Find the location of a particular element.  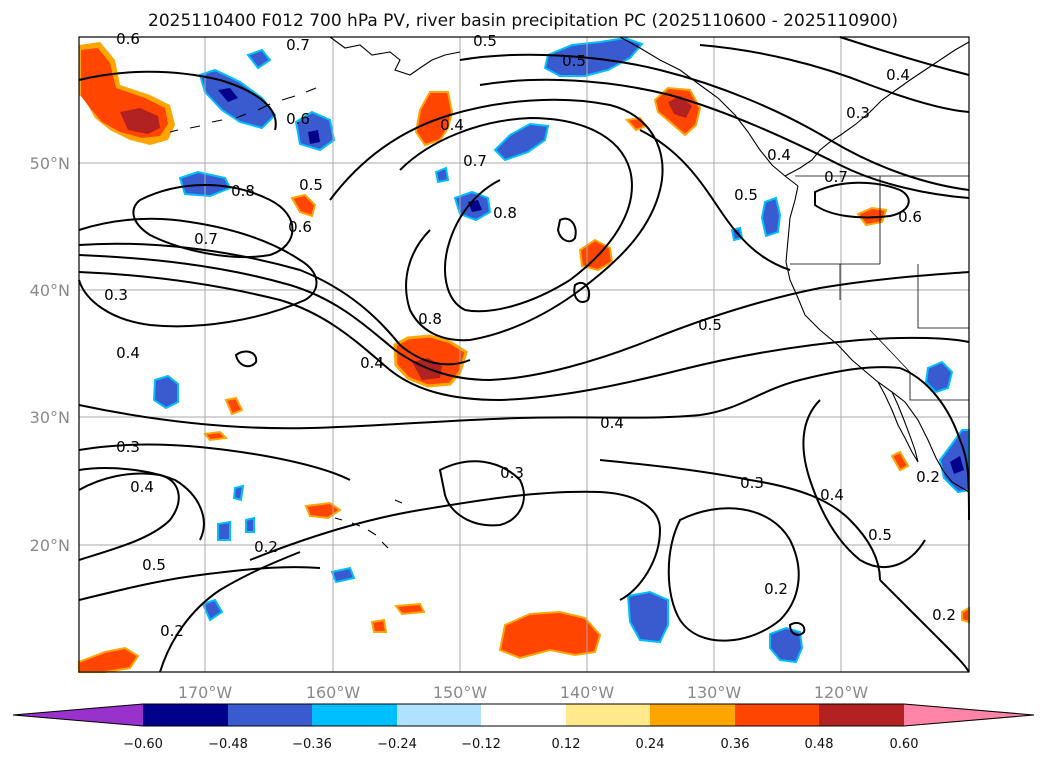

colorbar-tick-label: 0.36 is located at coordinates (735, 744).